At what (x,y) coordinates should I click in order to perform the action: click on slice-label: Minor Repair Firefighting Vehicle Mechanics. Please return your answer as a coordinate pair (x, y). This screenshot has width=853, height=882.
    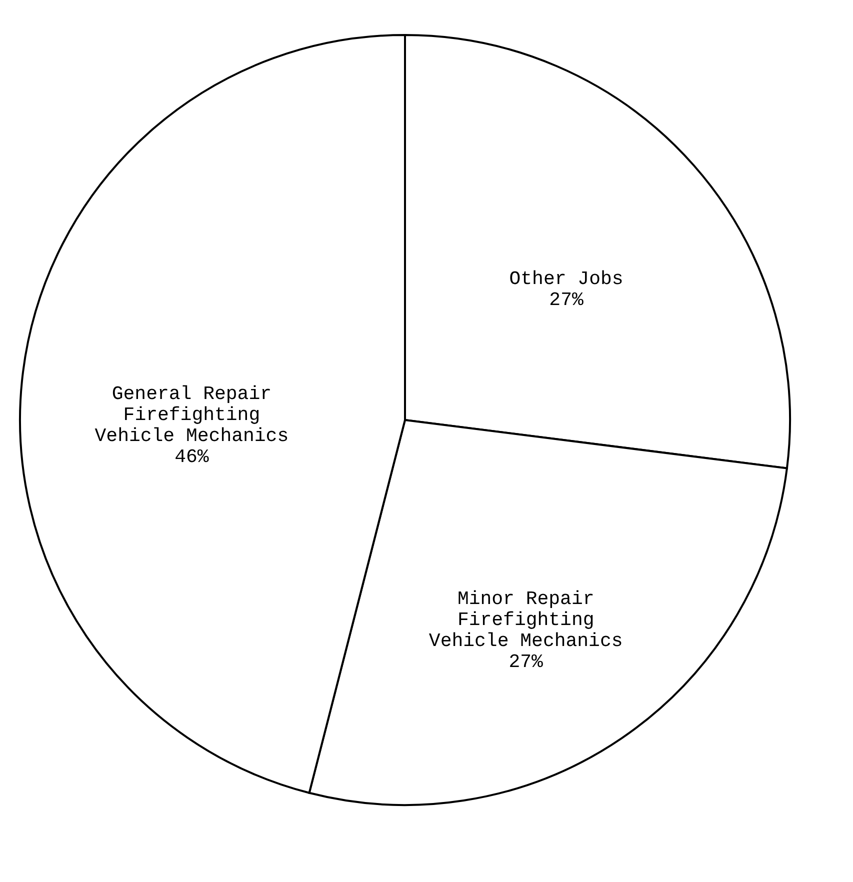
    Looking at the image, I should click on (525, 620).